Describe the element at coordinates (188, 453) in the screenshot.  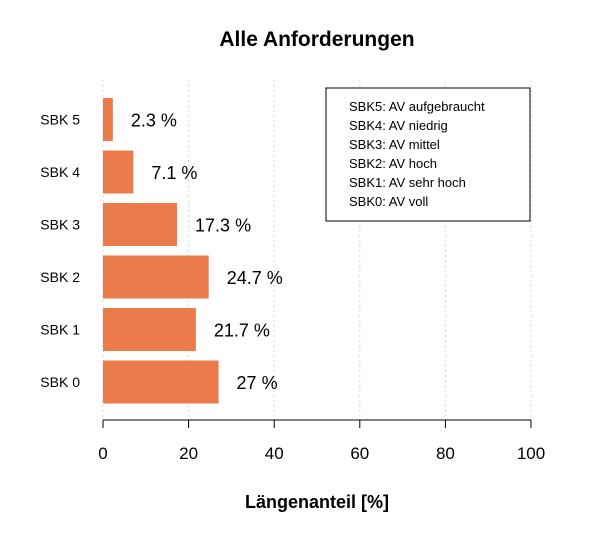
I see `x-tick-label-20: 20` at that location.